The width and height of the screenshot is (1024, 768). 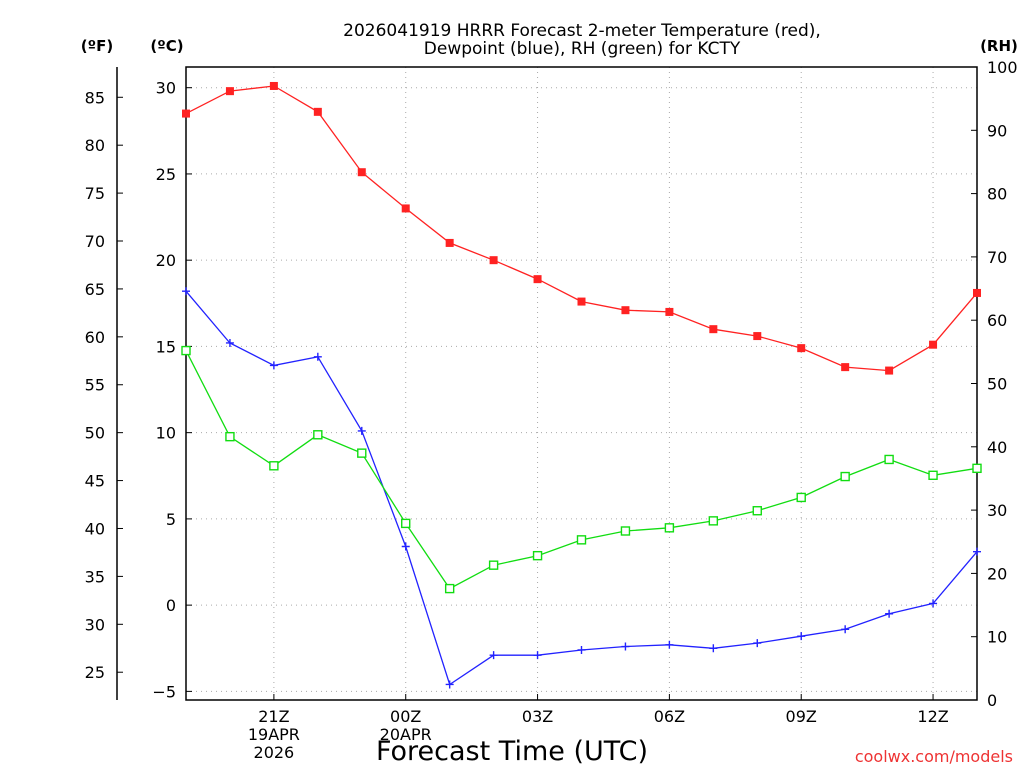 I want to click on celsius-tick-label: −5, so click(x=164, y=691).